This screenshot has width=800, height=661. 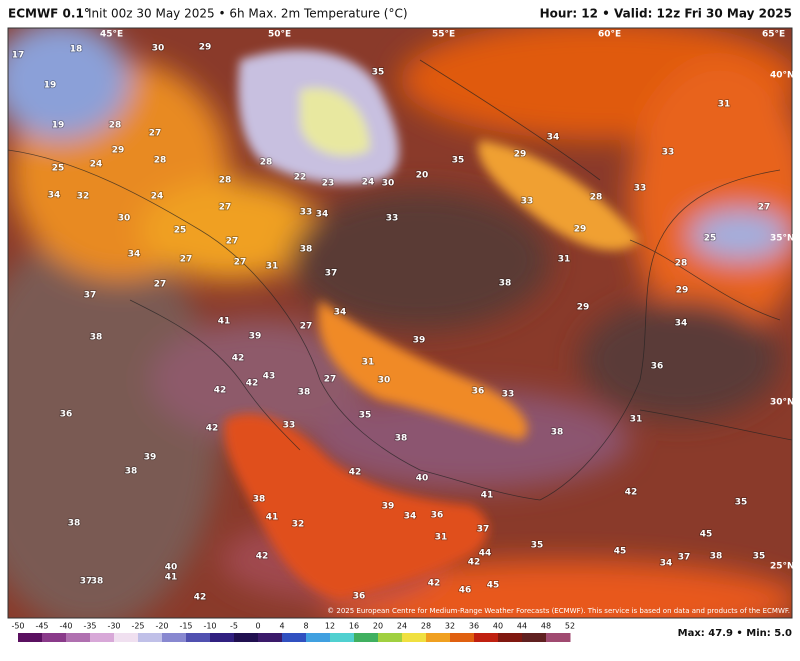 What do you see at coordinates (485, 554) in the screenshot?
I see `temperature-label: 44` at bounding box center [485, 554].